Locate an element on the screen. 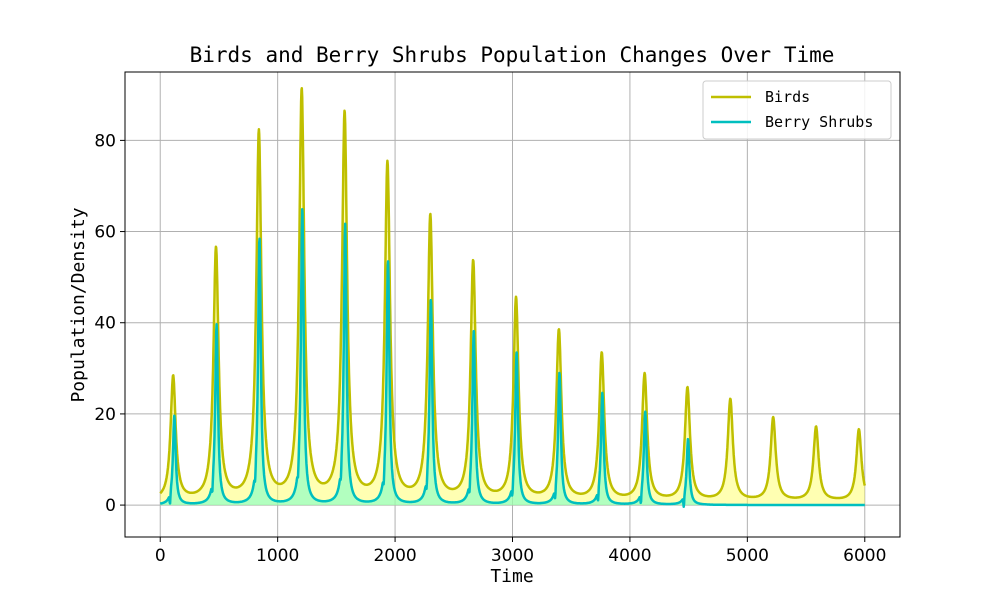 Image resolution: width=1000 pixels, height=600 pixels. y-tick-label: 80 is located at coordinates (105, 141).